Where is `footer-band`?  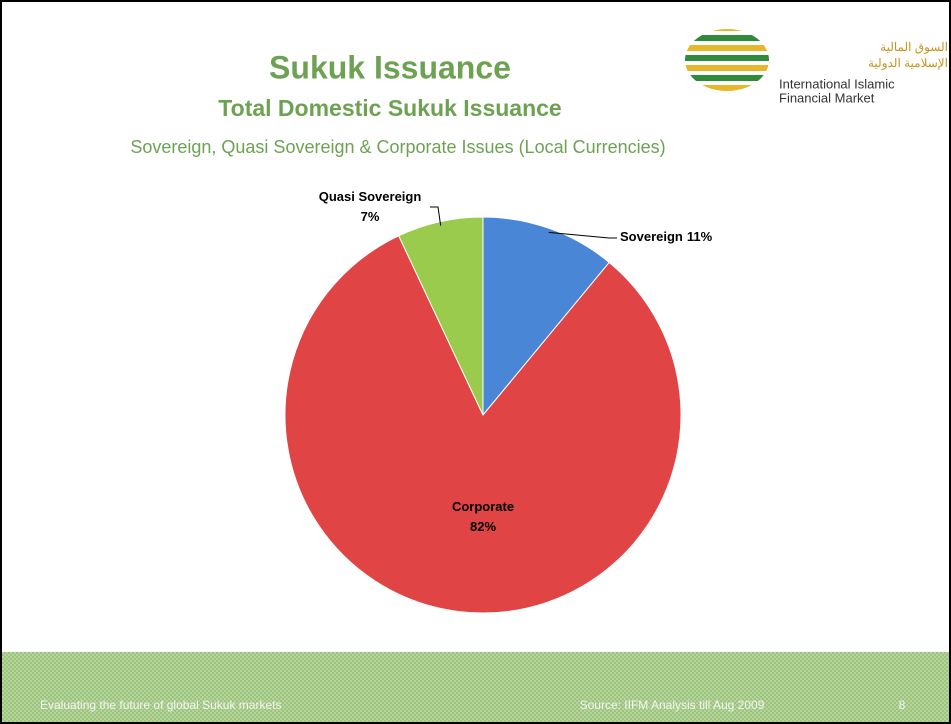 footer-band is located at coordinates (475, 687).